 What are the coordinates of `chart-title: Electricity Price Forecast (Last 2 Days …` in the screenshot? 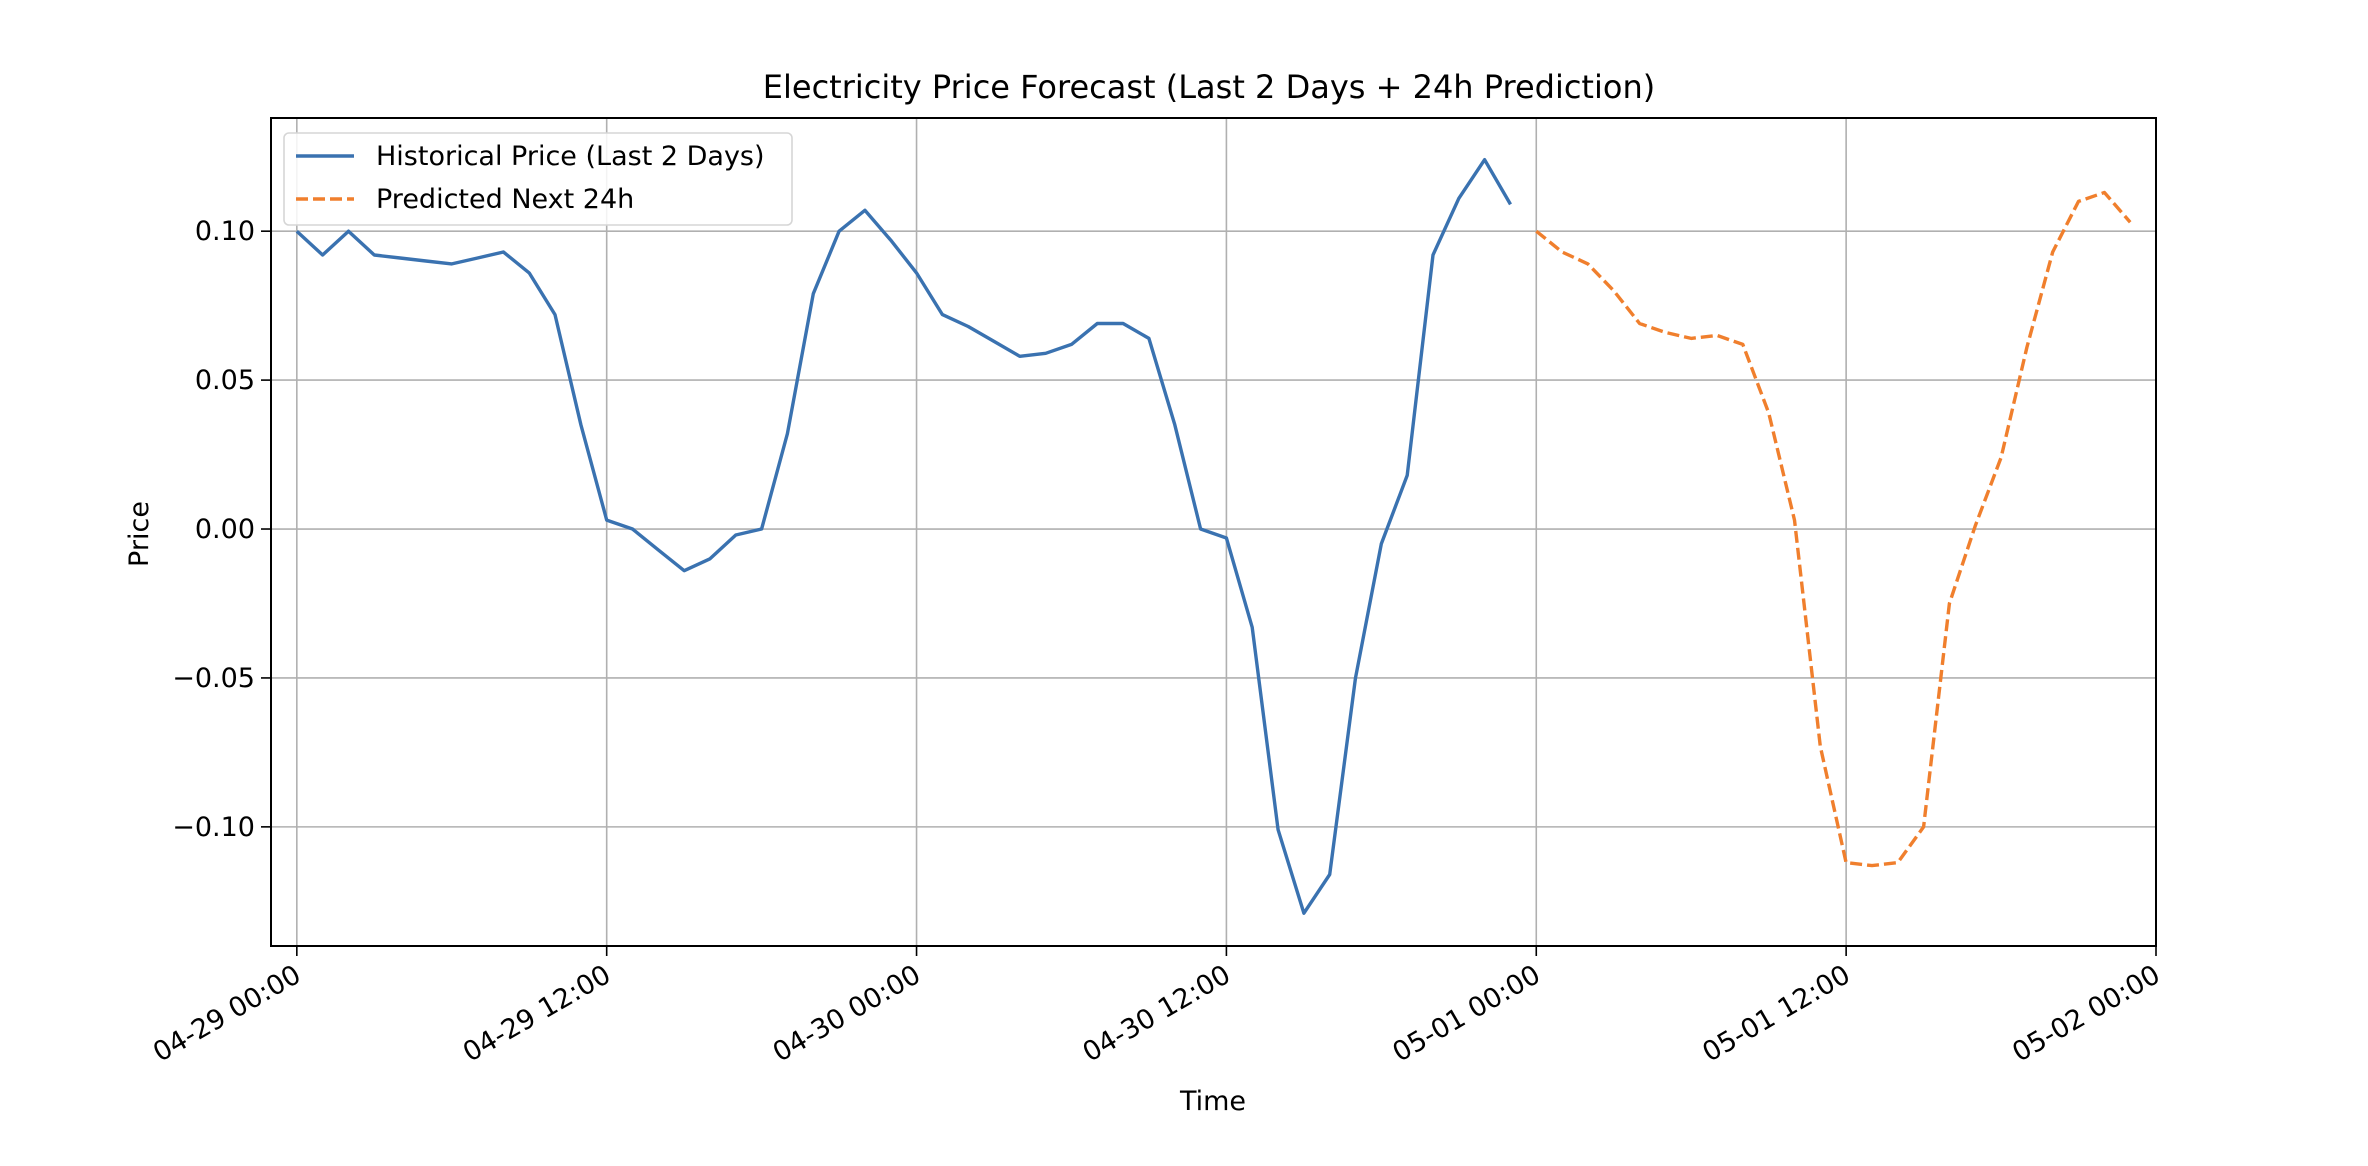 It's located at (1209, 87).